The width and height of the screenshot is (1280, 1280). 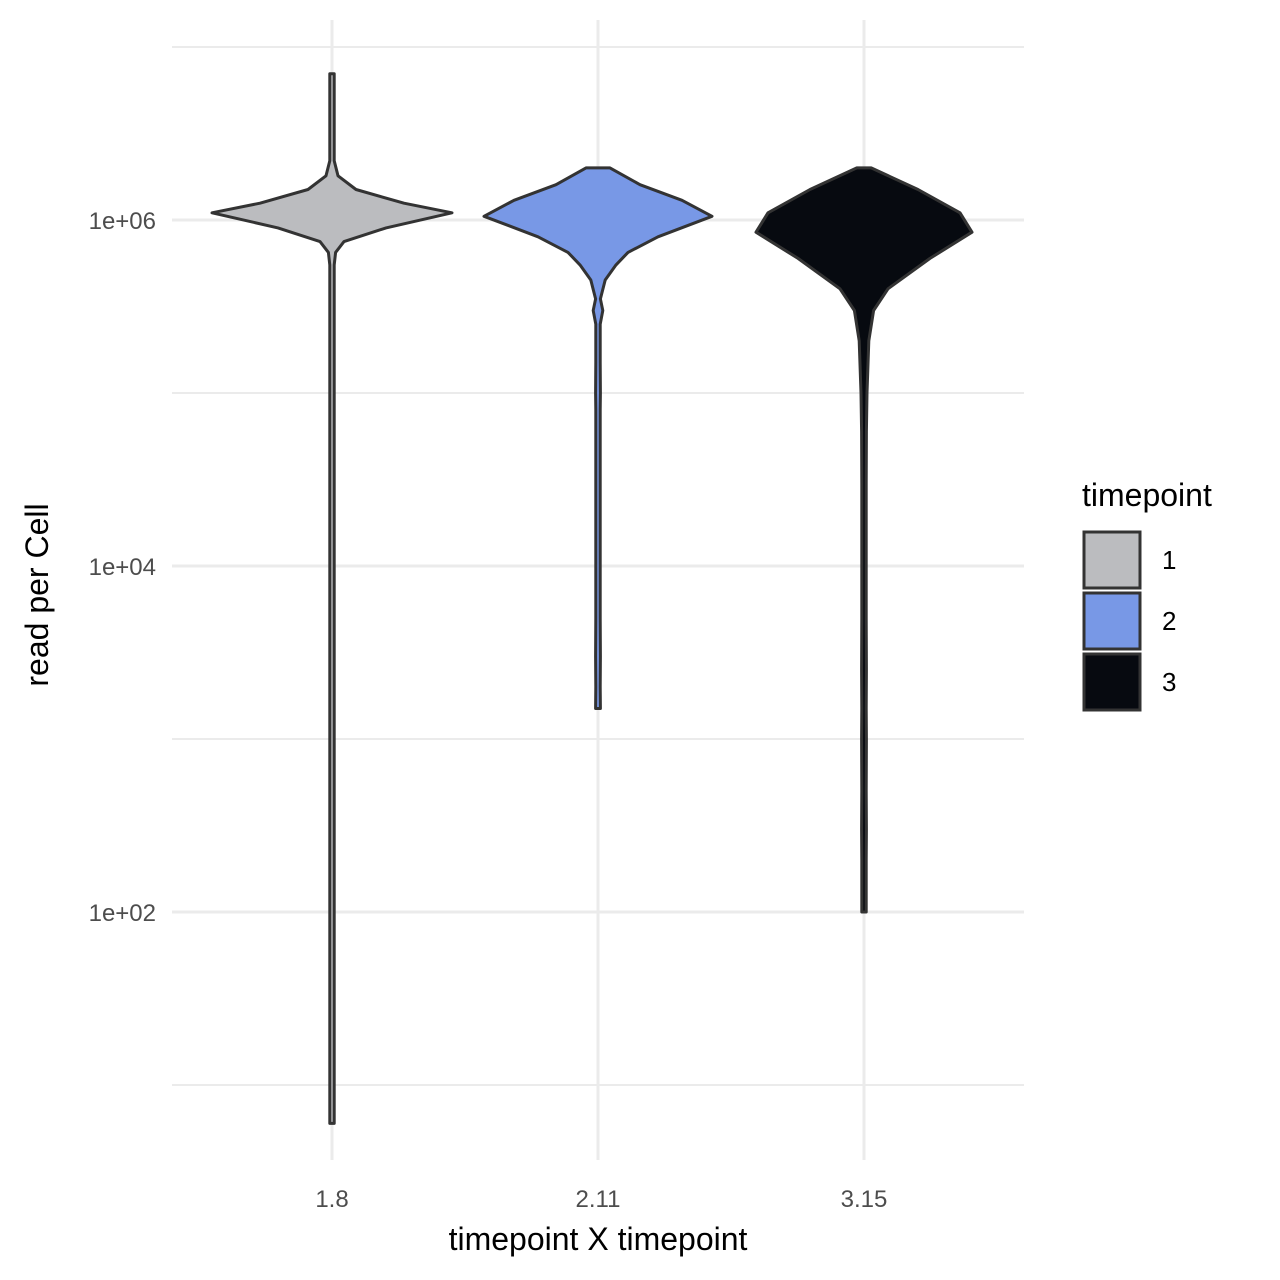 What do you see at coordinates (1169, 560) in the screenshot?
I see `legend-label-1: 1` at bounding box center [1169, 560].